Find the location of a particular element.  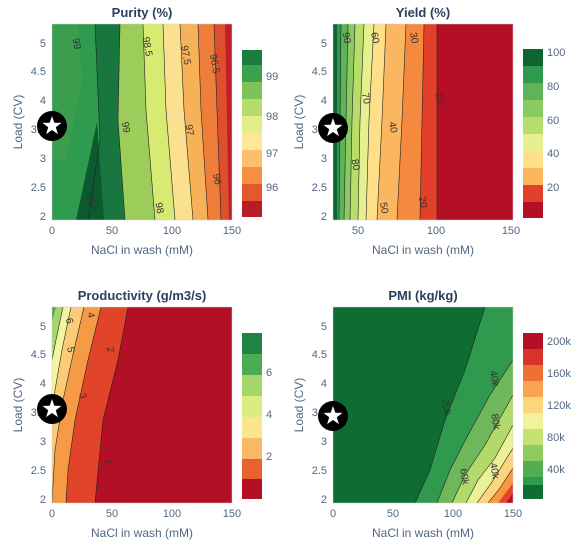

contour-label: 60k is located at coordinates (464, 477).